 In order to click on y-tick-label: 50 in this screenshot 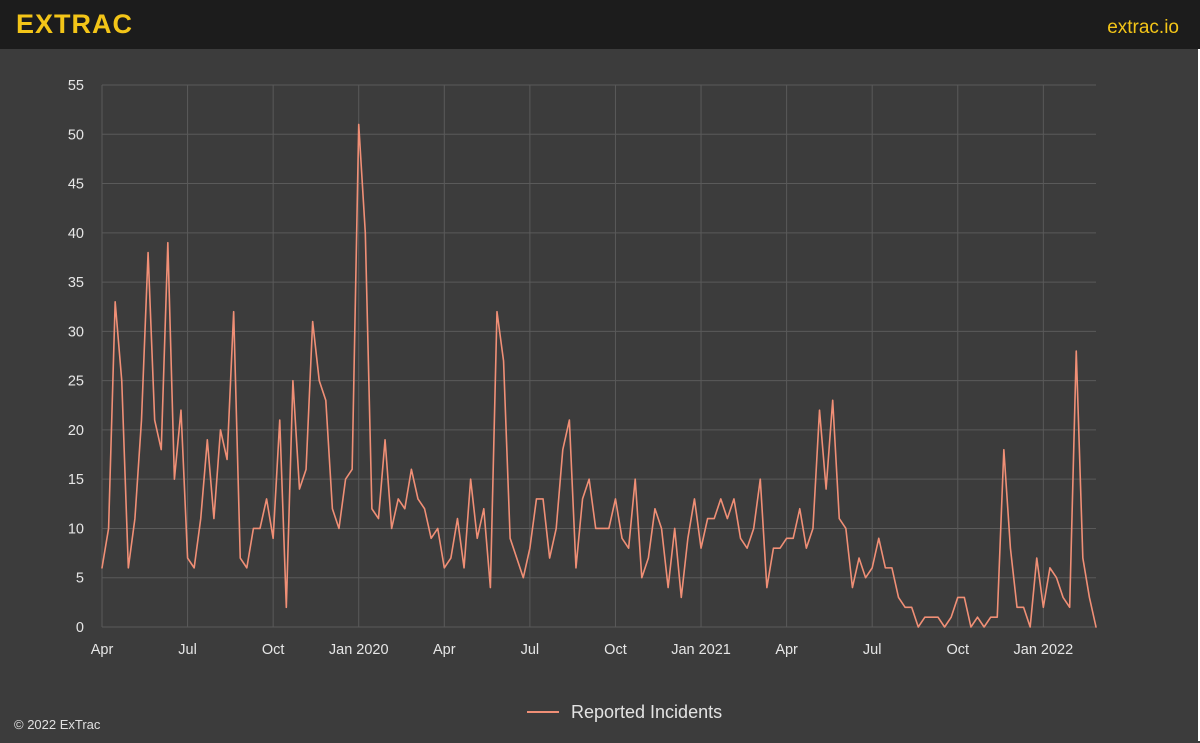, I will do `click(76, 135)`.